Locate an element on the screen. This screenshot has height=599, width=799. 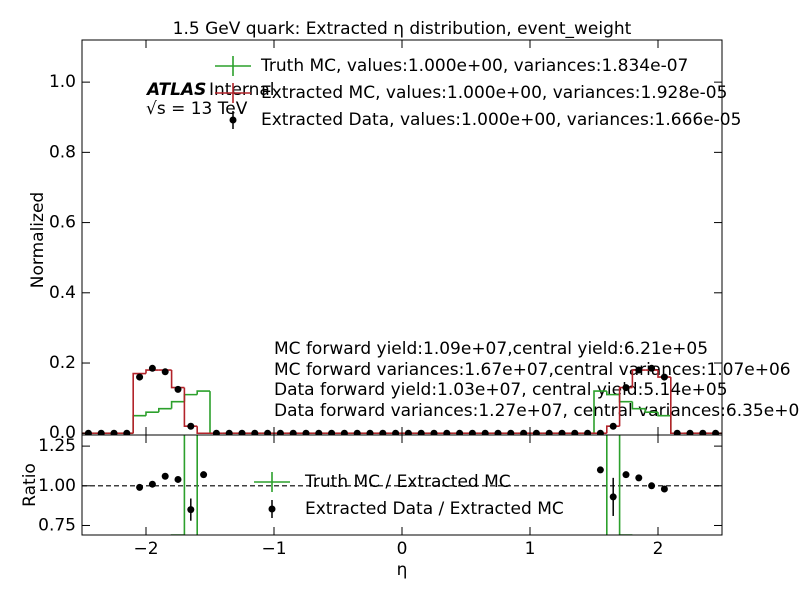
y-tick-label: 0.75 is located at coordinates (57, 525).